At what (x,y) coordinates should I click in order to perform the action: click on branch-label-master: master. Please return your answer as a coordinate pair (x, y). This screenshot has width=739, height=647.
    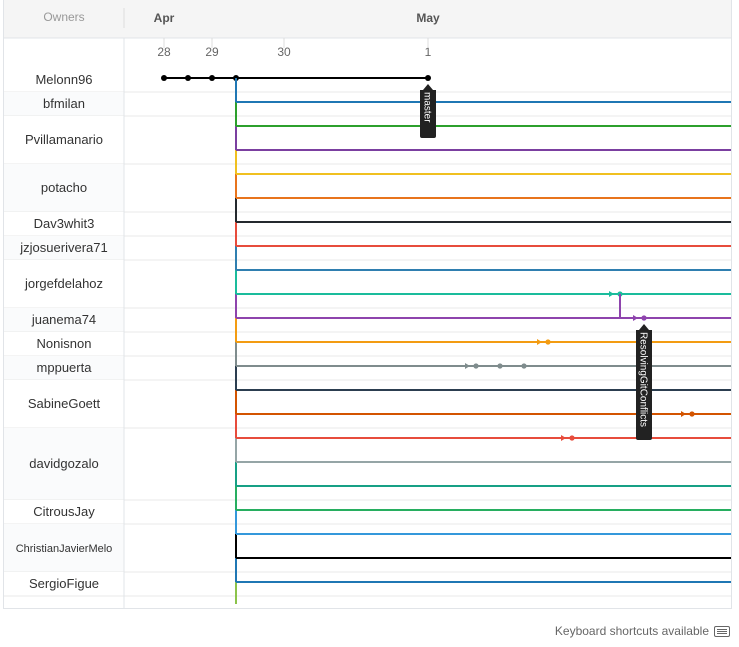
    Looking at the image, I should click on (427, 107).